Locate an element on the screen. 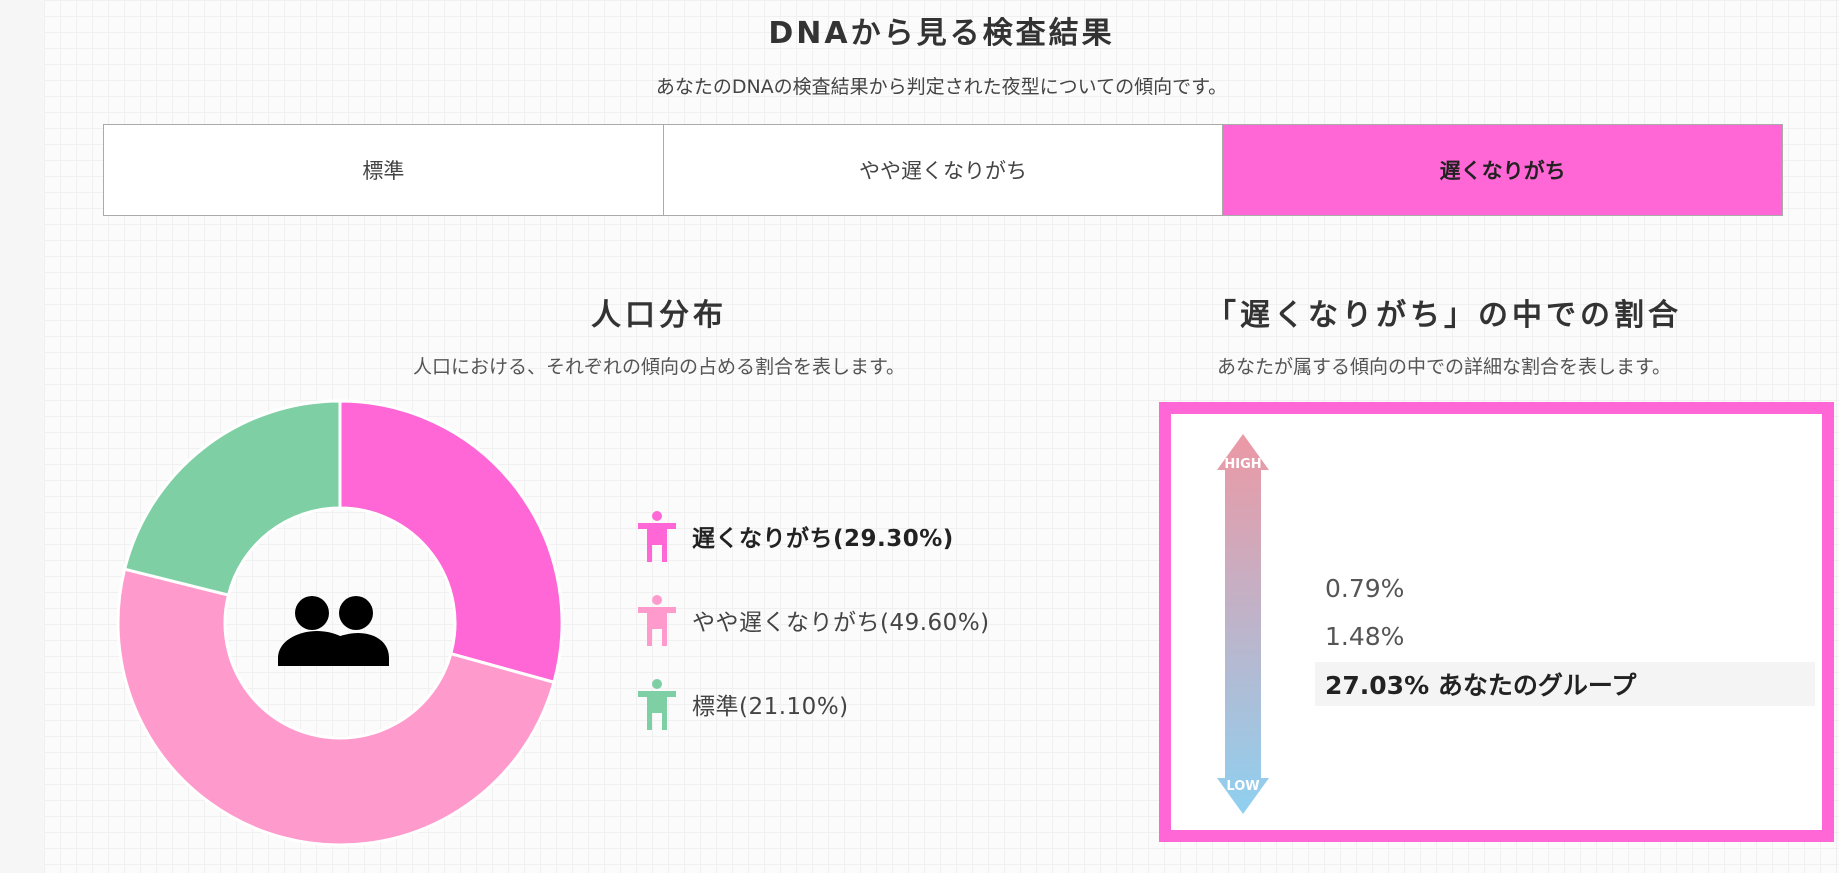  high-low-arrow-icon: HIGH LOW is located at coordinates (1243, 624).